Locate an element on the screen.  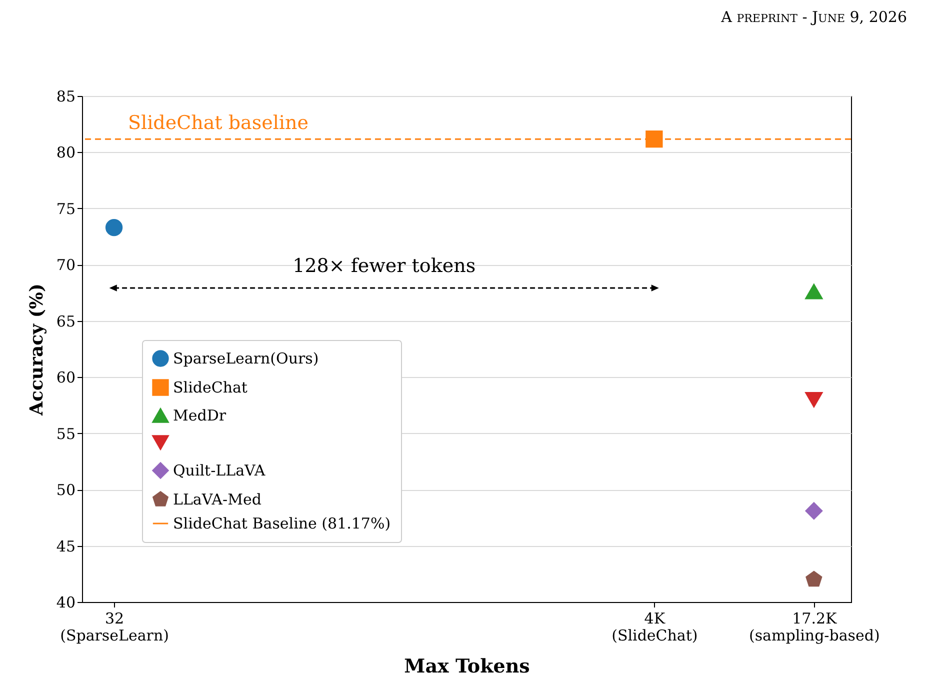
legend-label: MedDr is located at coordinates (200, 415).